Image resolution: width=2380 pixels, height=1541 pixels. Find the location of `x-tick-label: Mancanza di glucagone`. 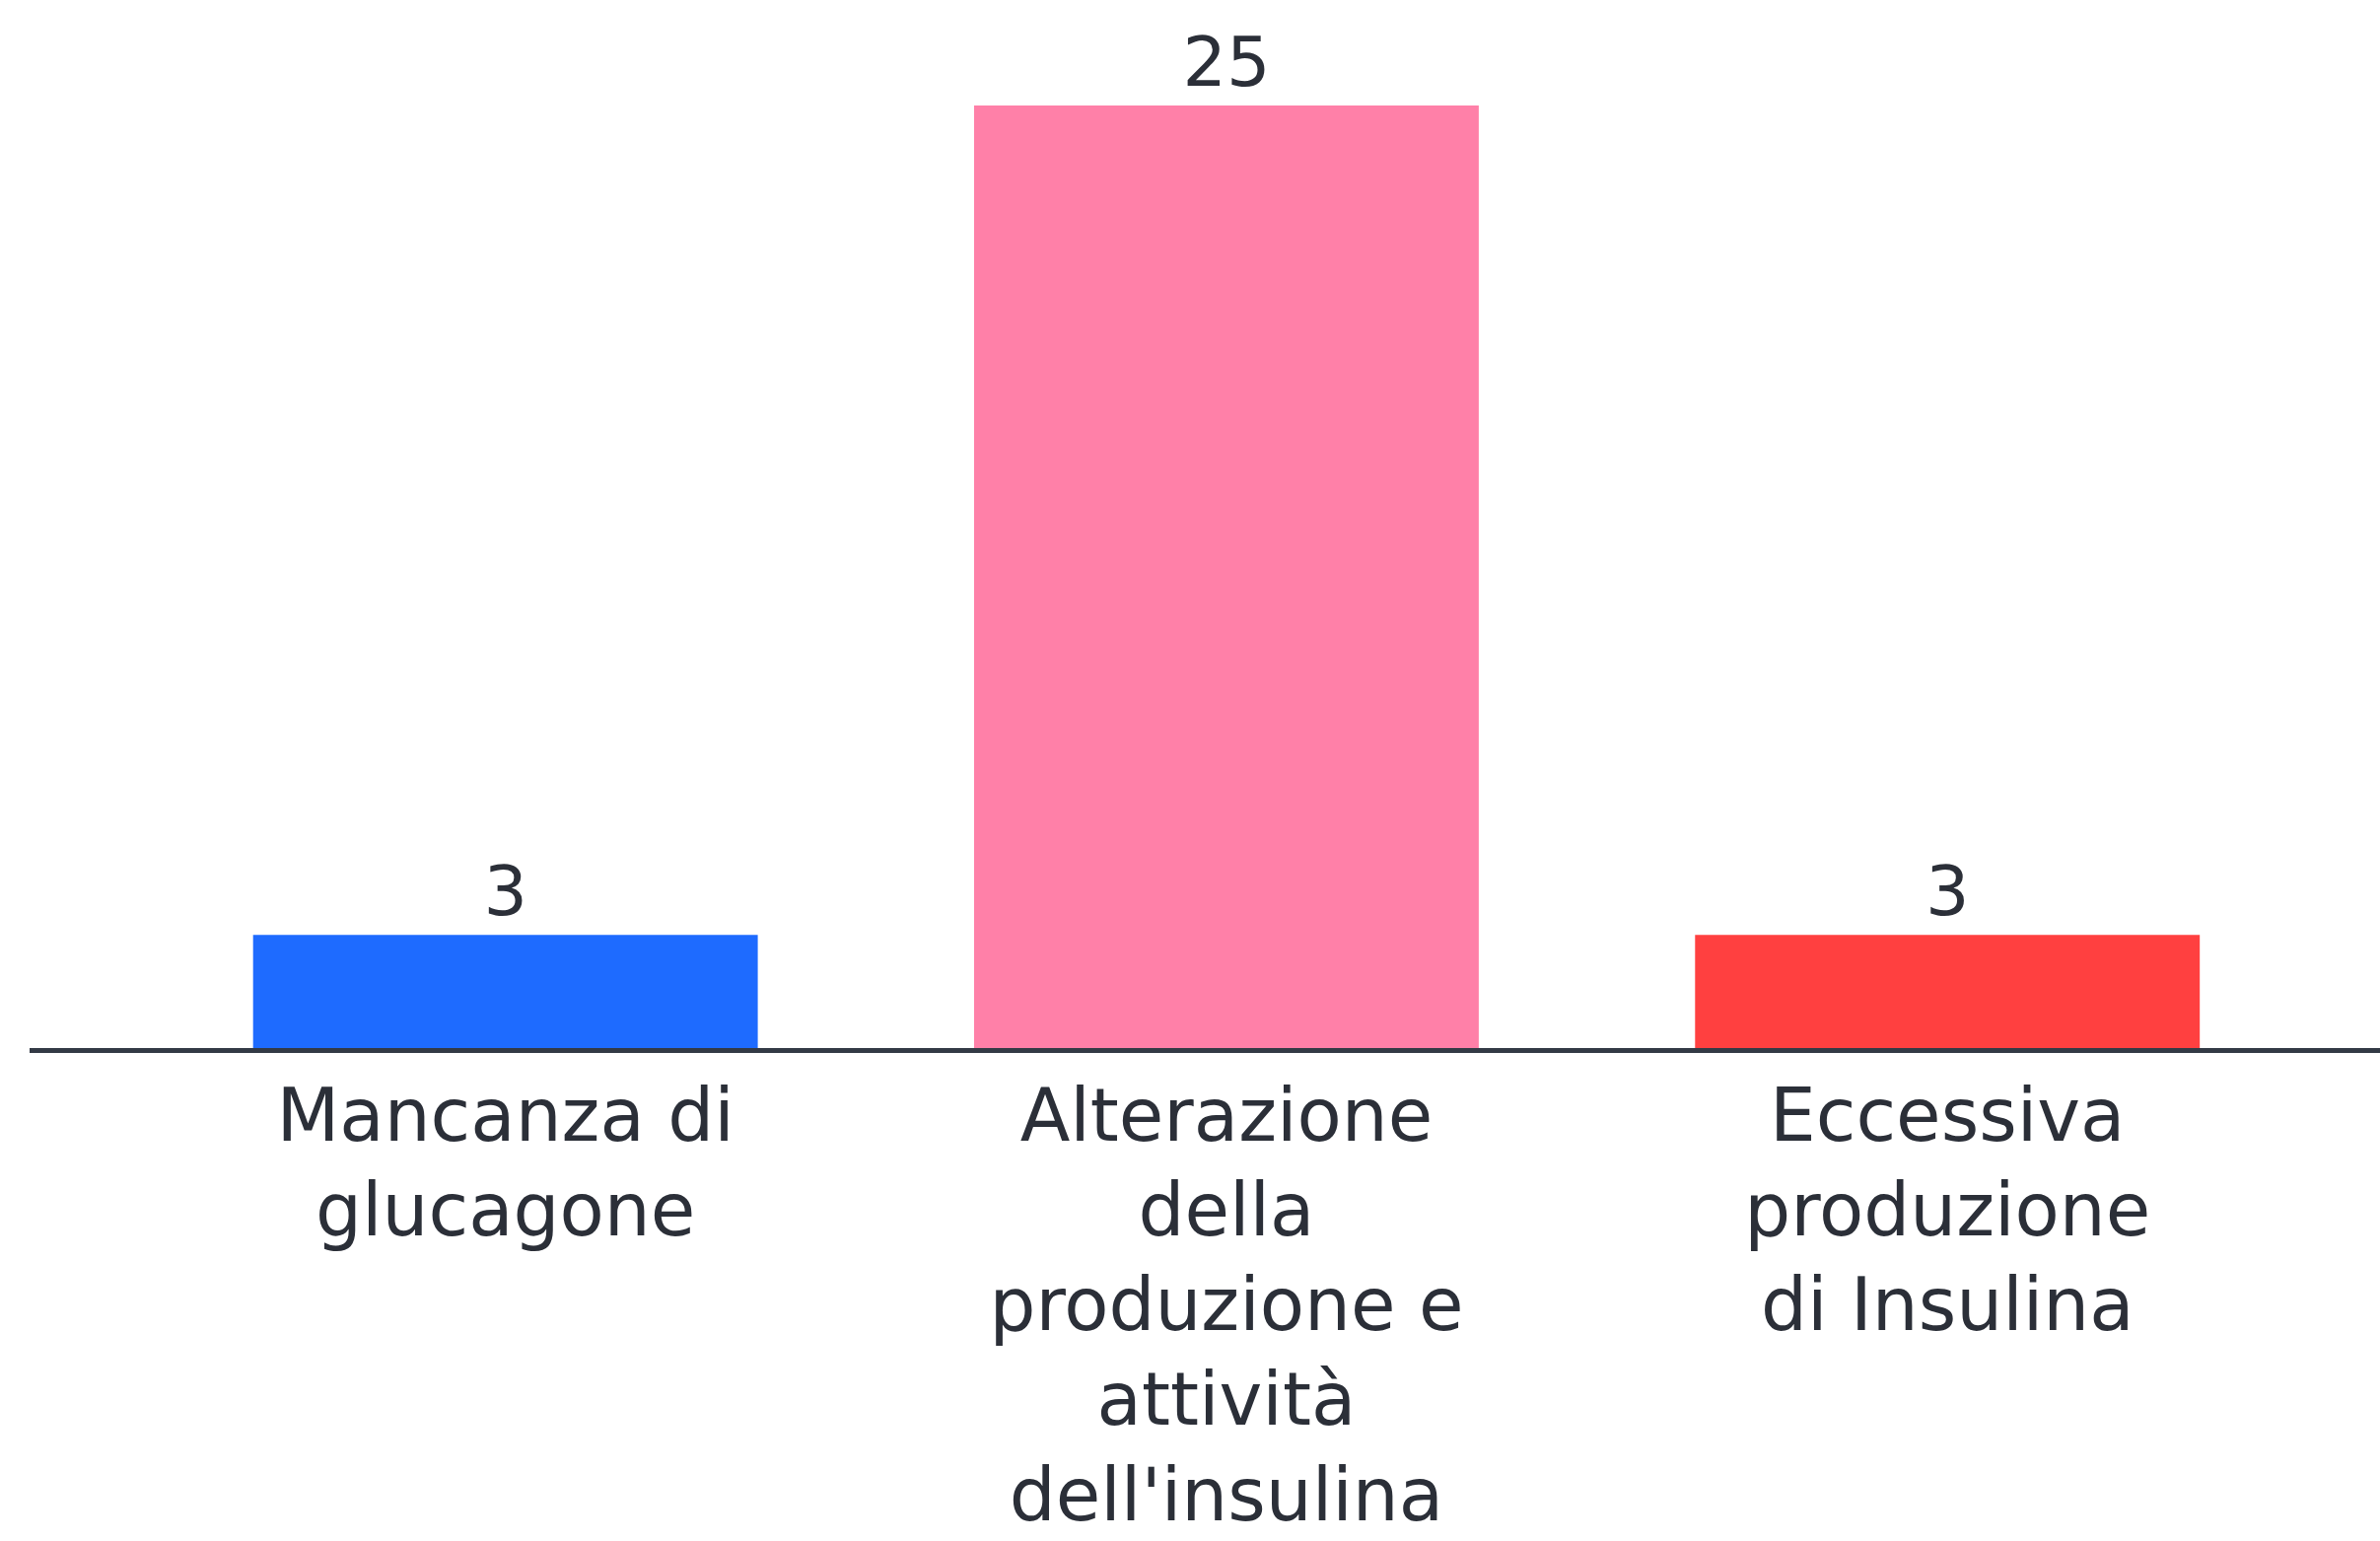

x-tick-label: Mancanza di glucagone is located at coordinates (505, 1162).